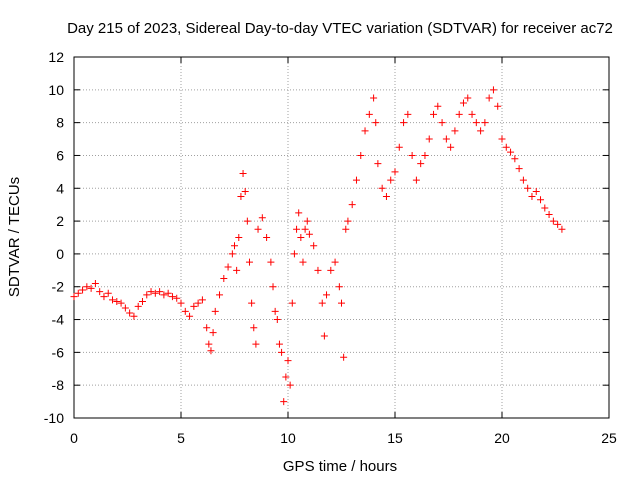 The width and height of the screenshot is (640, 480). What do you see at coordinates (395, 438) in the screenshot?
I see `x-tick-label: 15` at bounding box center [395, 438].